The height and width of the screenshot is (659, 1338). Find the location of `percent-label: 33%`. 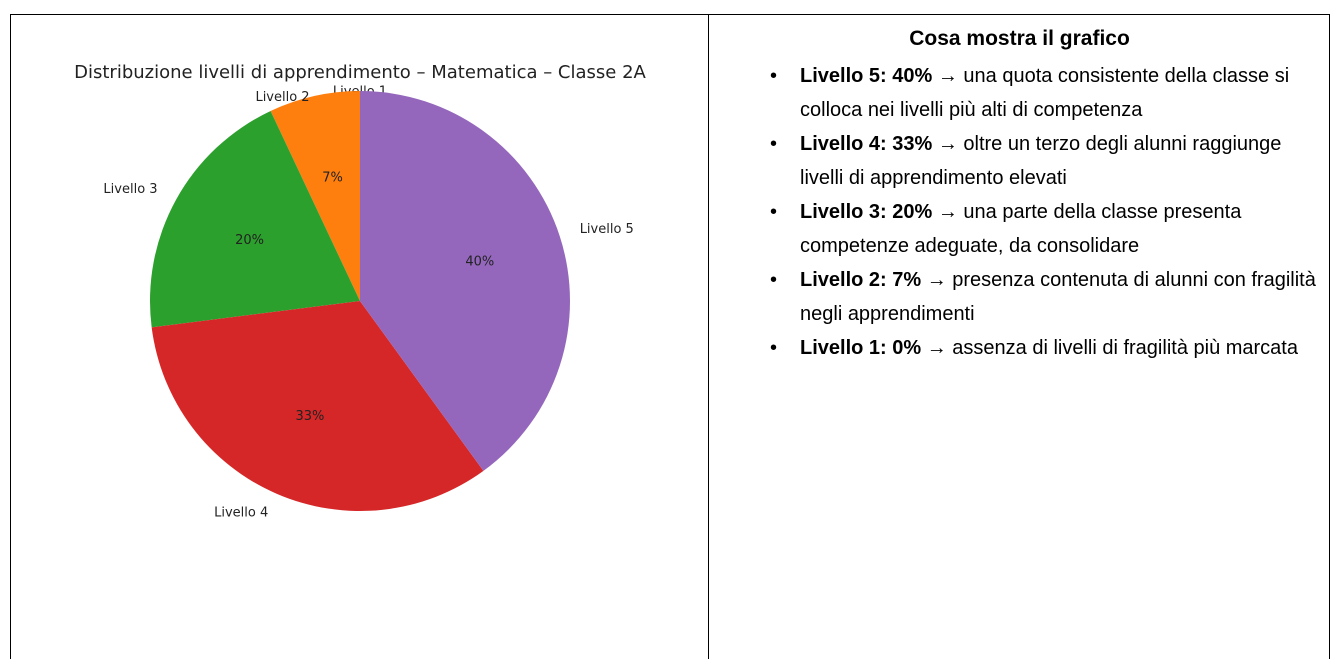

percent-label: 33% is located at coordinates (310, 416).